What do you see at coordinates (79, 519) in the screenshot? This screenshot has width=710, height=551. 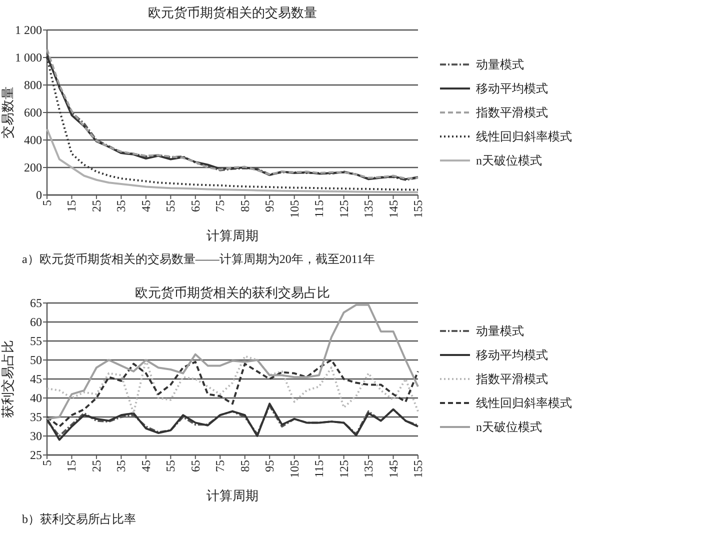 I see `text: b）获利交易所占比率` at bounding box center [79, 519].